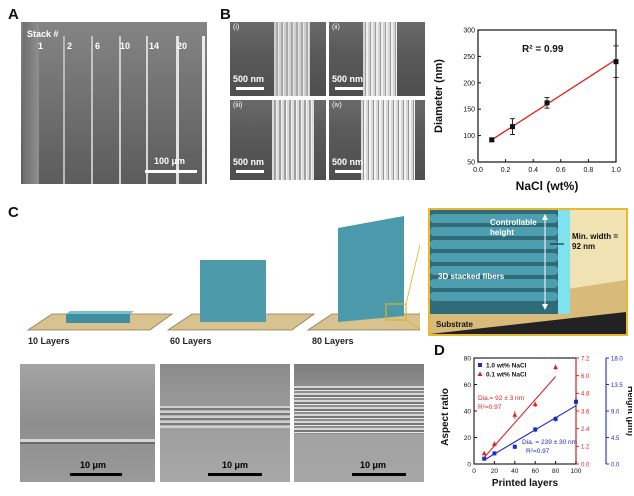  I want to click on zoom-box, so click(396, 312).